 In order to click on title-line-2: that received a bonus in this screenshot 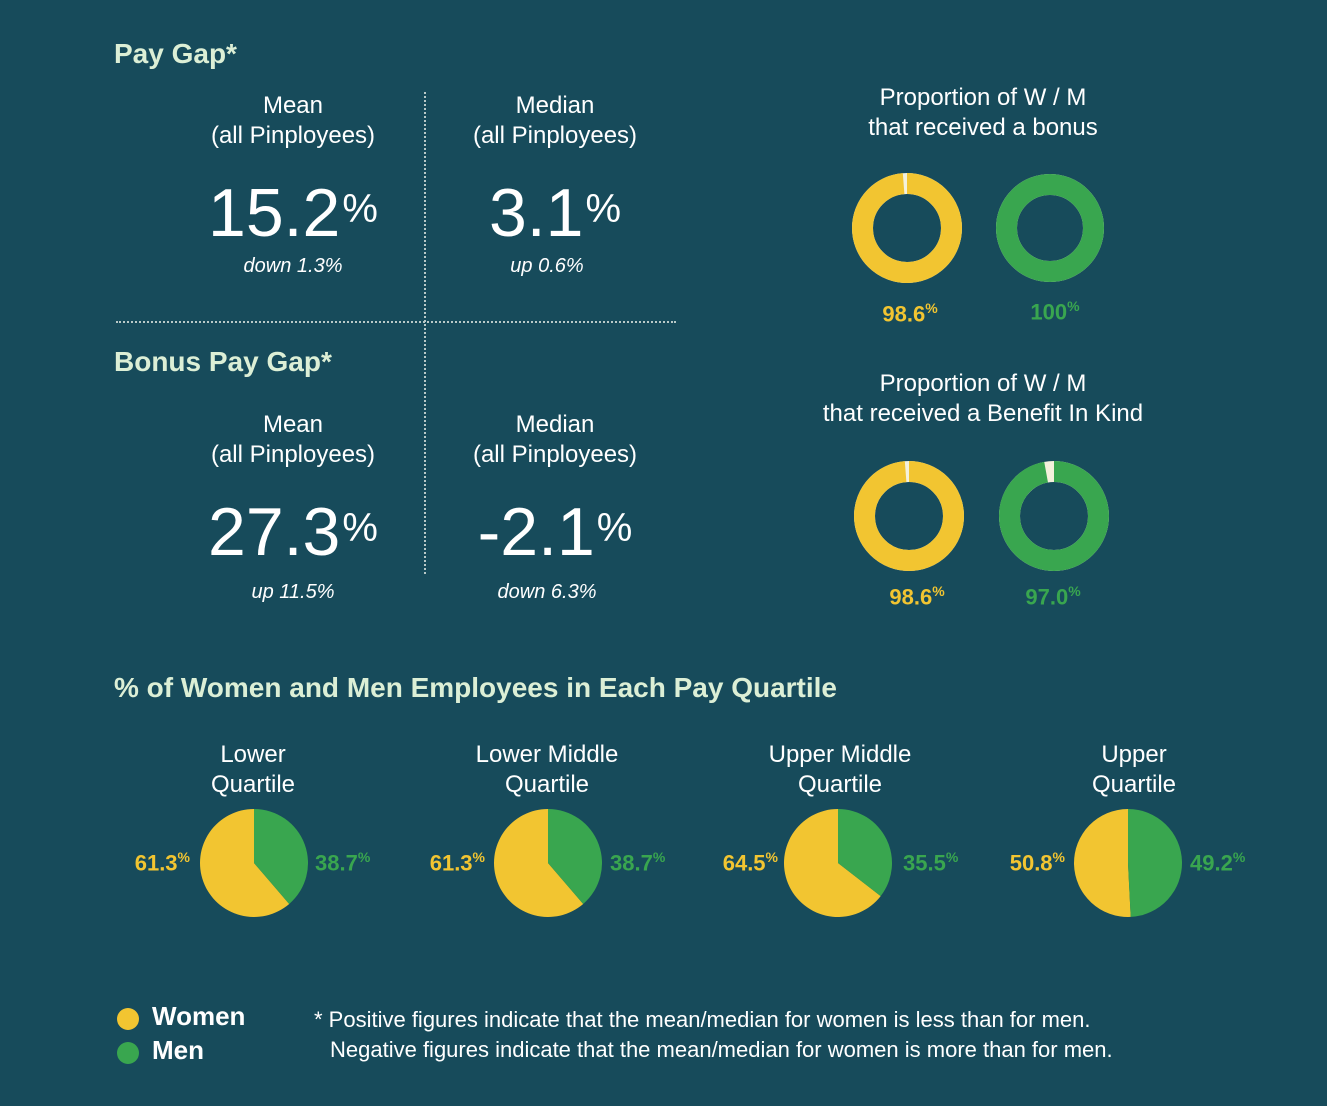, I will do `click(983, 127)`.